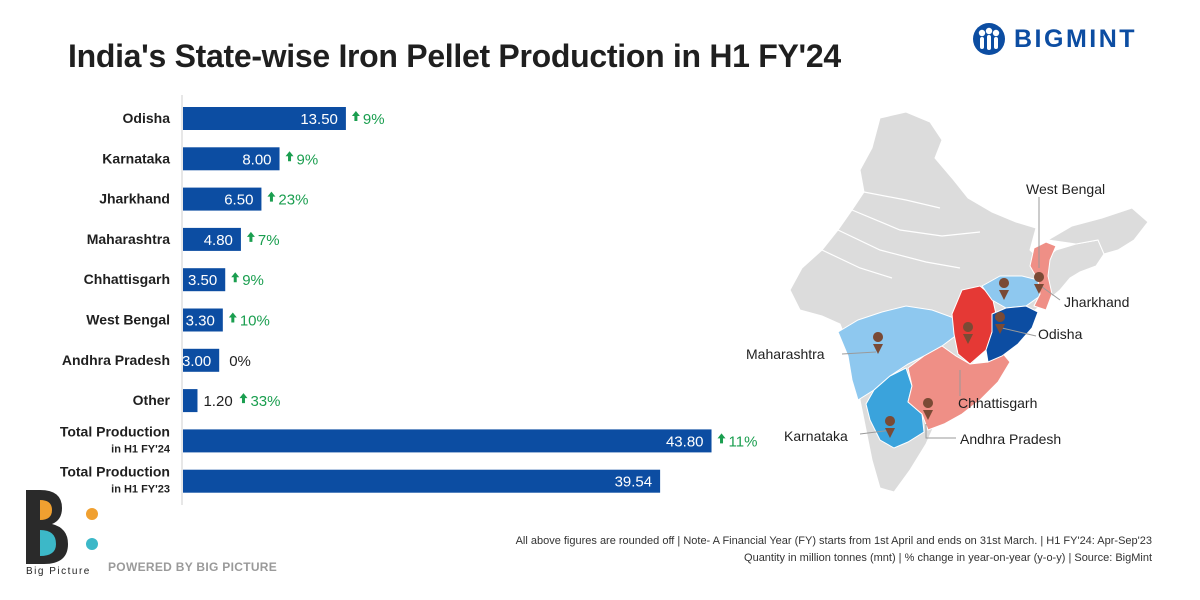 This screenshot has width=1200, height=600. What do you see at coordinates (901, 235) in the screenshot?
I see `state-borders` at bounding box center [901, 235].